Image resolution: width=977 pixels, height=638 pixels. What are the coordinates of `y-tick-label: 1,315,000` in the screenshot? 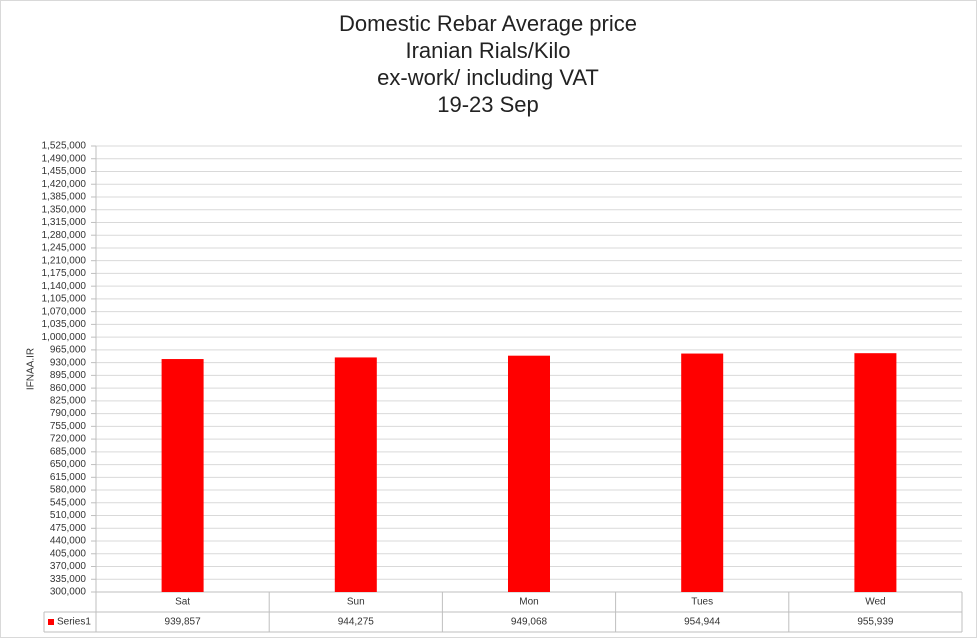 It's located at (64, 222).